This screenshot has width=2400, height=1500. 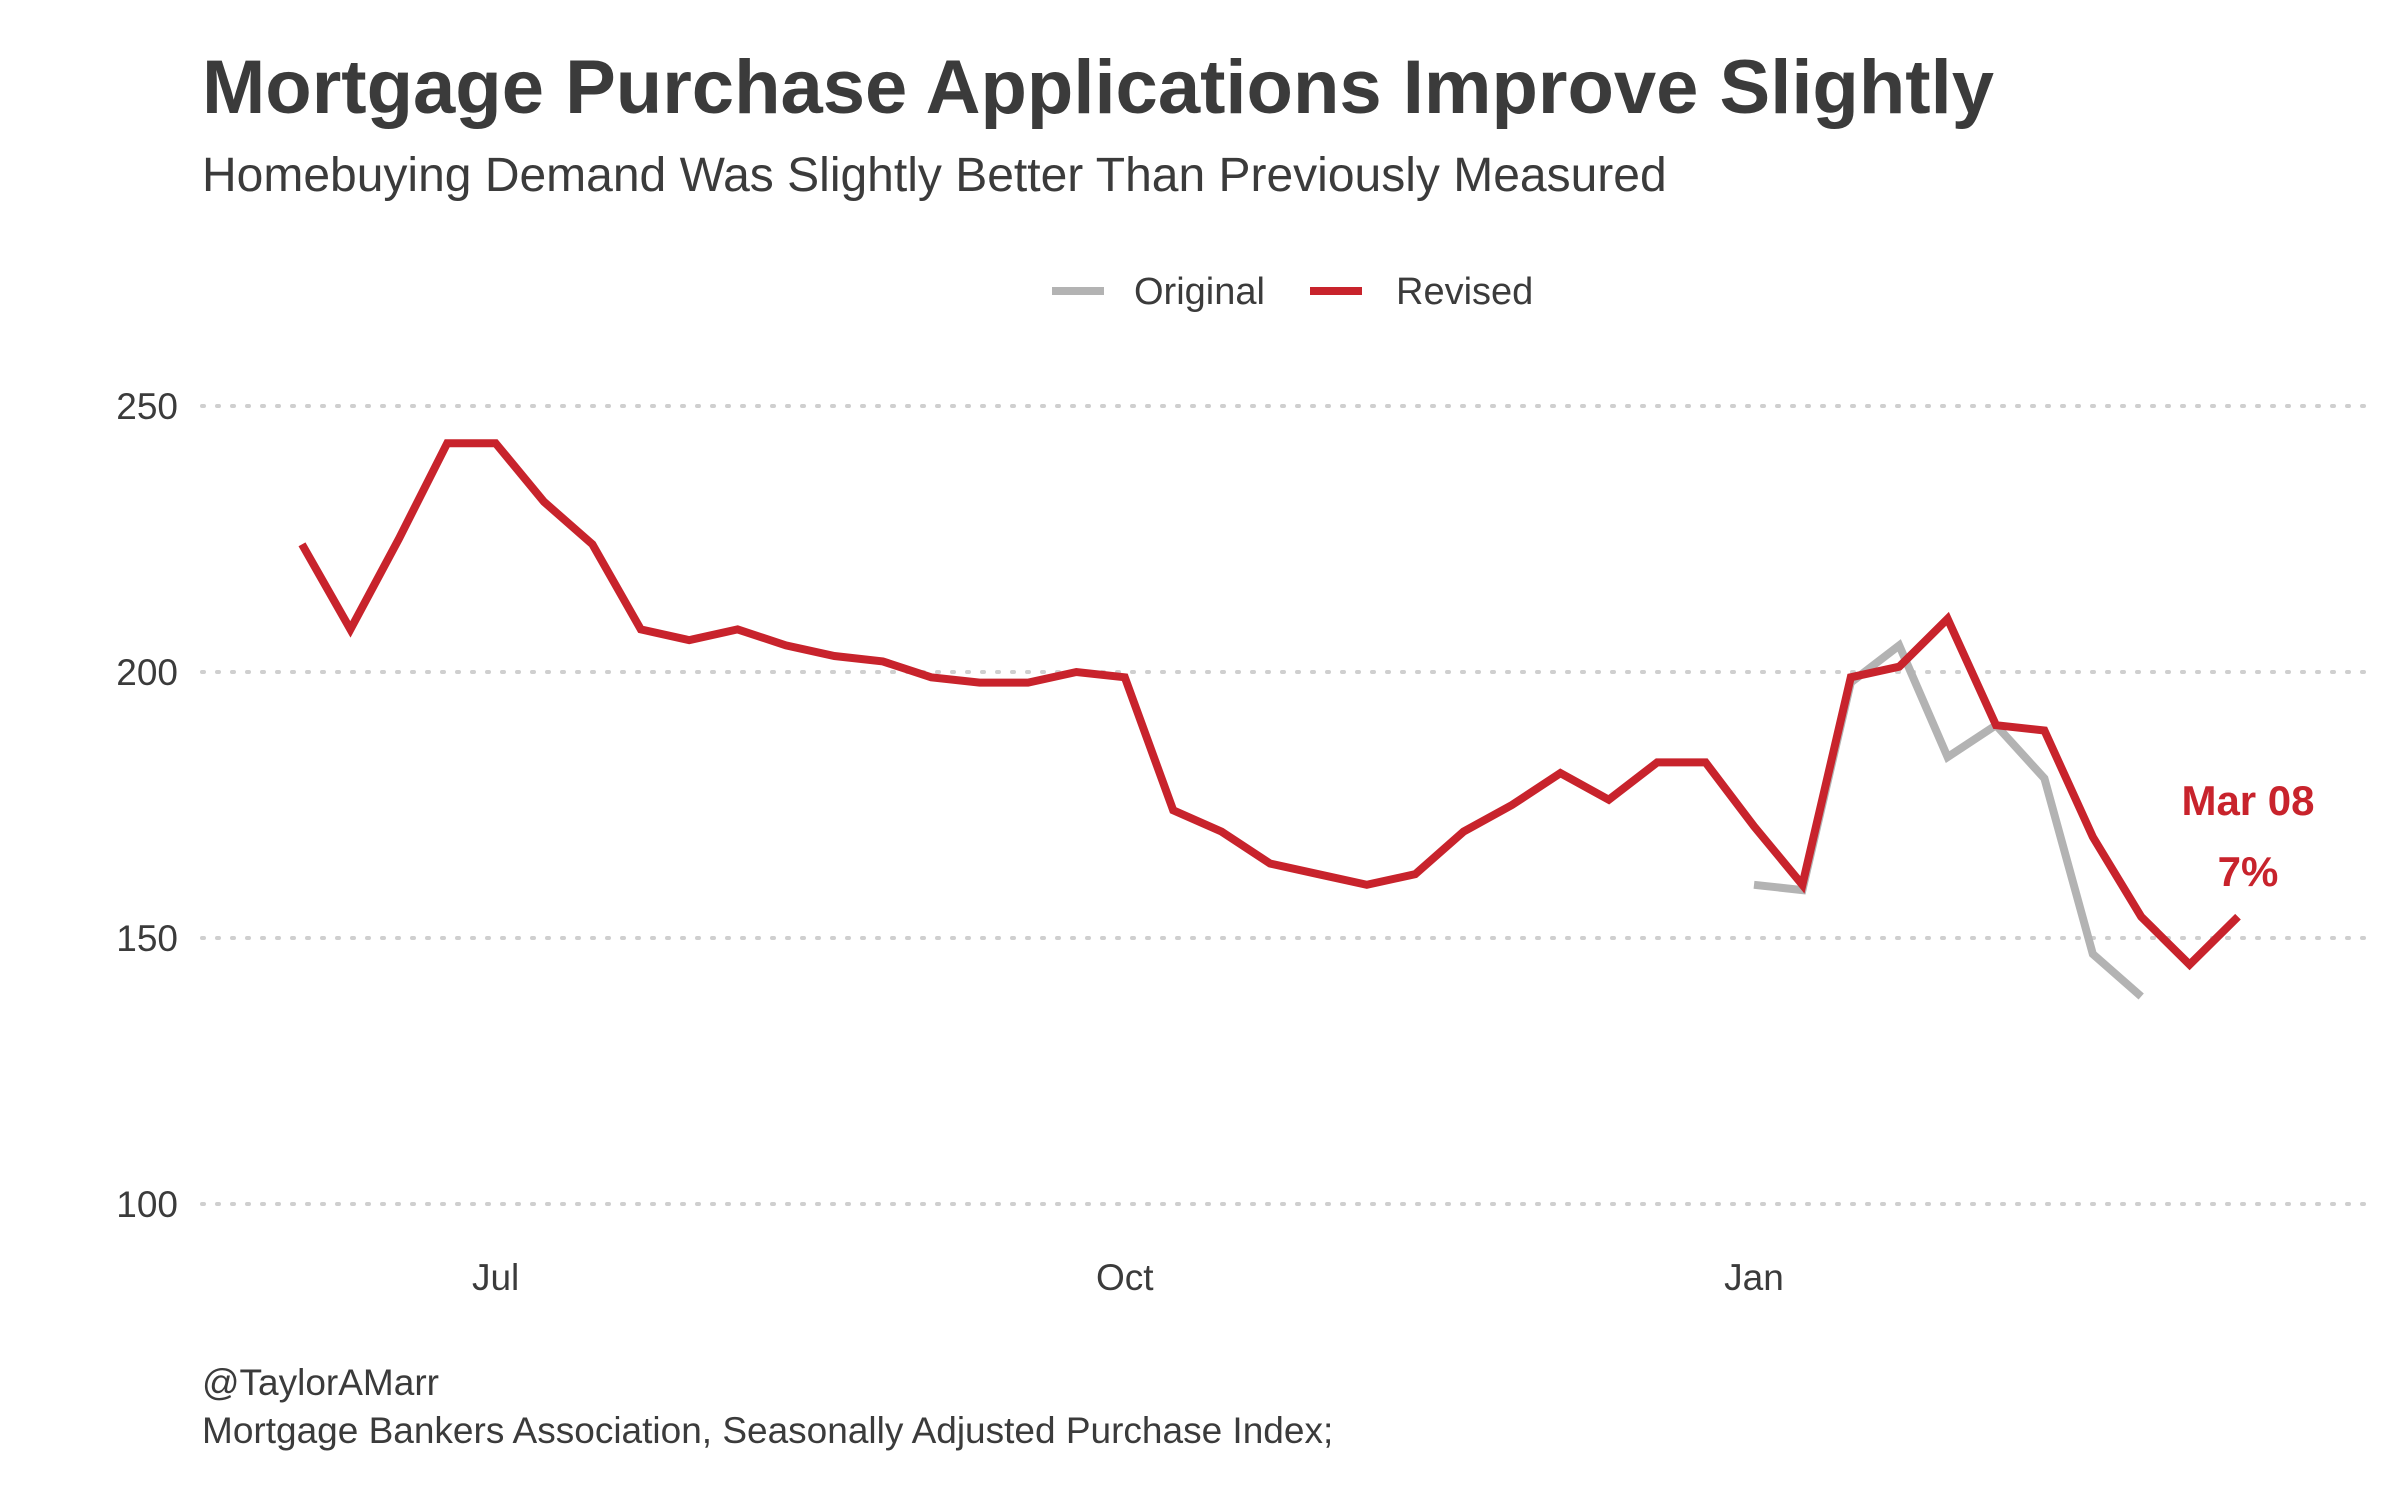 What do you see at coordinates (1199, 292) in the screenshot?
I see `legend-label-original: Original` at bounding box center [1199, 292].